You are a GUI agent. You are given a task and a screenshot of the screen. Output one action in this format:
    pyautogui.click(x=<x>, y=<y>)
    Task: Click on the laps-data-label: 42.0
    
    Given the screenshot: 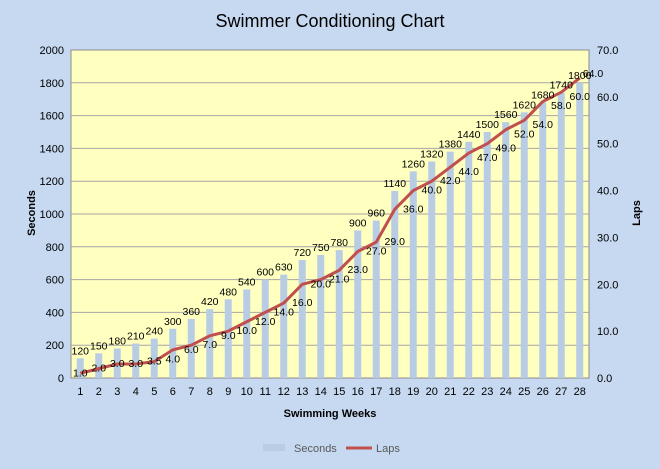 What is the action you would take?
    pyautogui.click(x=450, y=181)
    